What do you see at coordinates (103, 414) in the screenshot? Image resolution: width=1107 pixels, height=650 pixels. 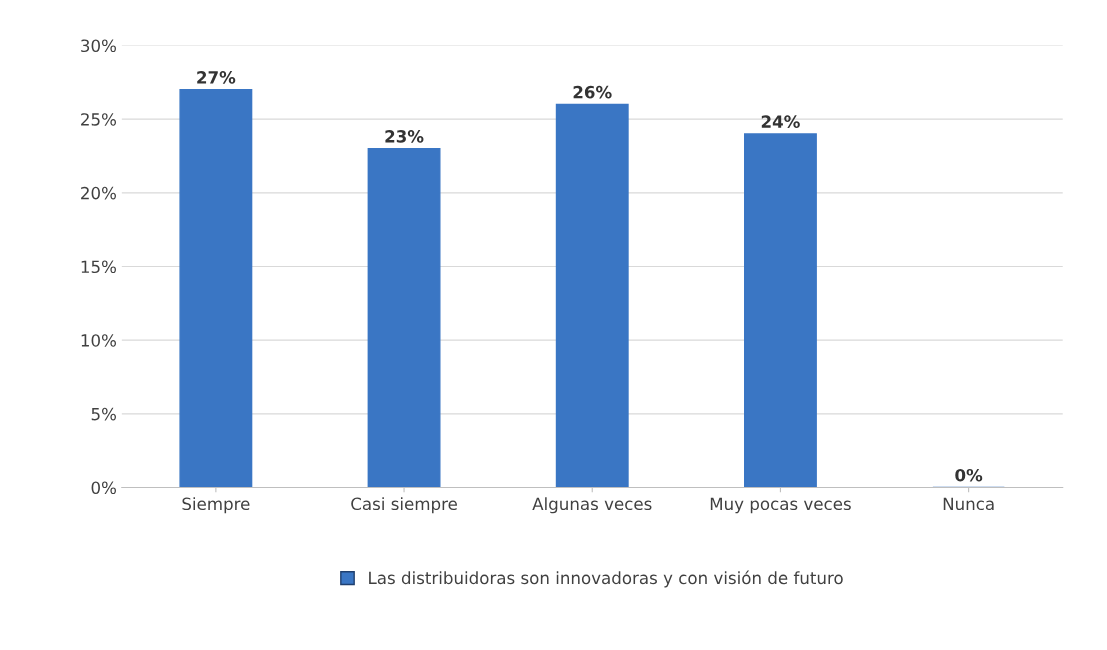 I see `y-tick-label: 5%` at bounding box center [103, 414].